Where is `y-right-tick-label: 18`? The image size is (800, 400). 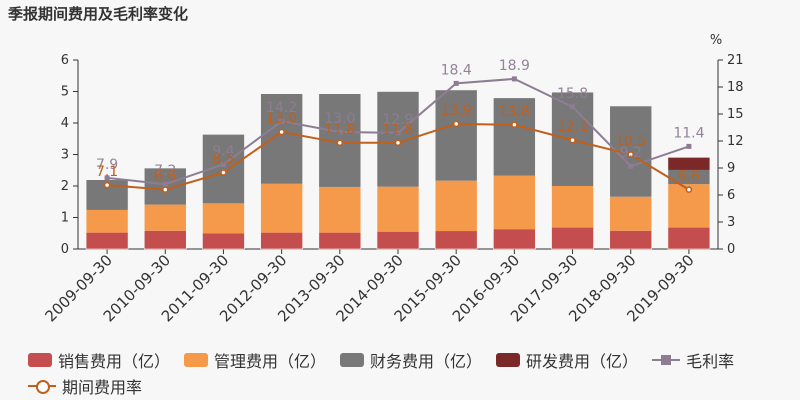
y-right-tick-label: 18 is located at coordinates (735, 87).